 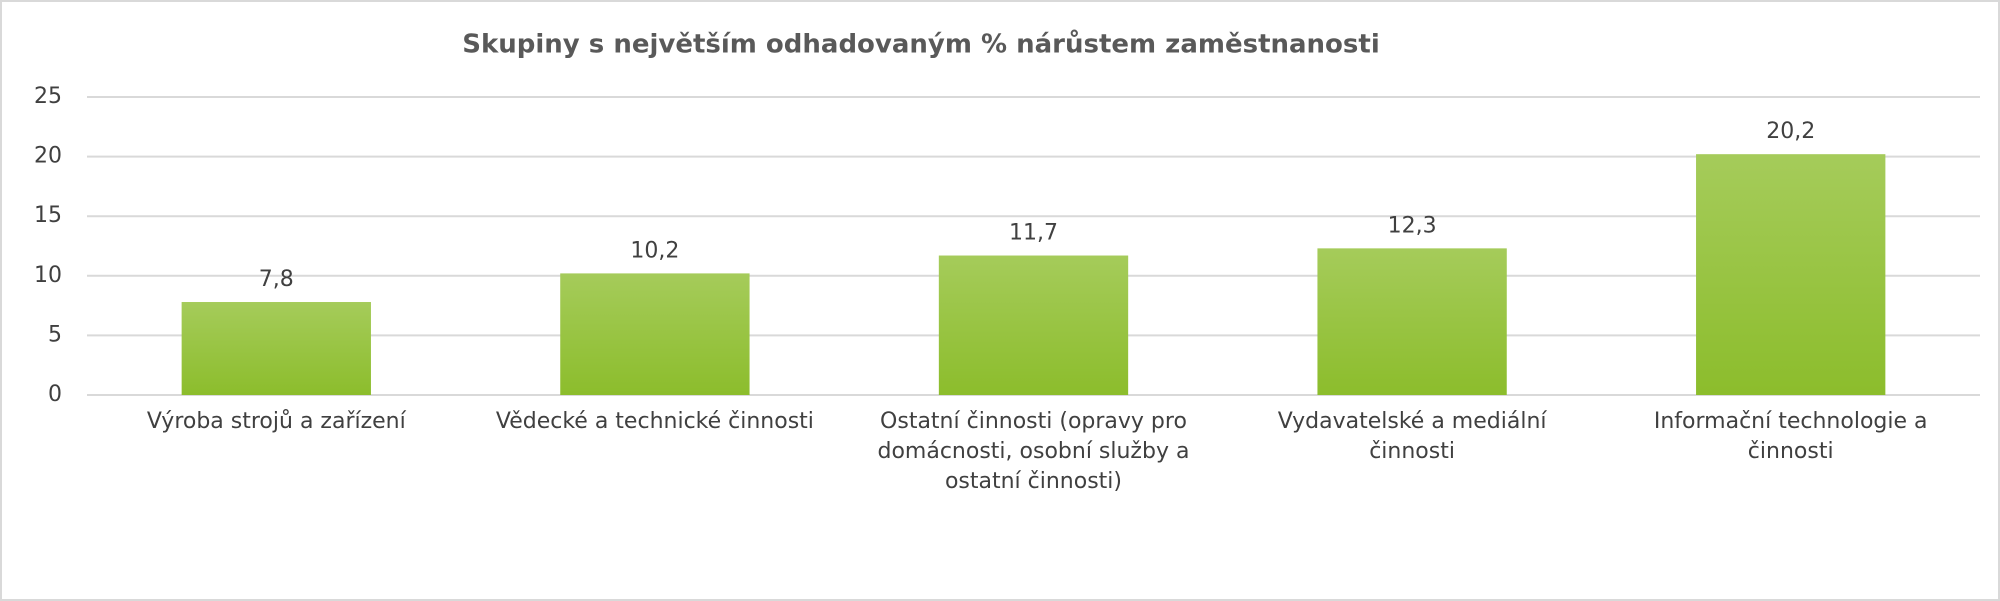 What do you see at coordinates (1790, 131) in the screenshot?
I see `data-label: 20,2` at bounding box center [1790, 131].